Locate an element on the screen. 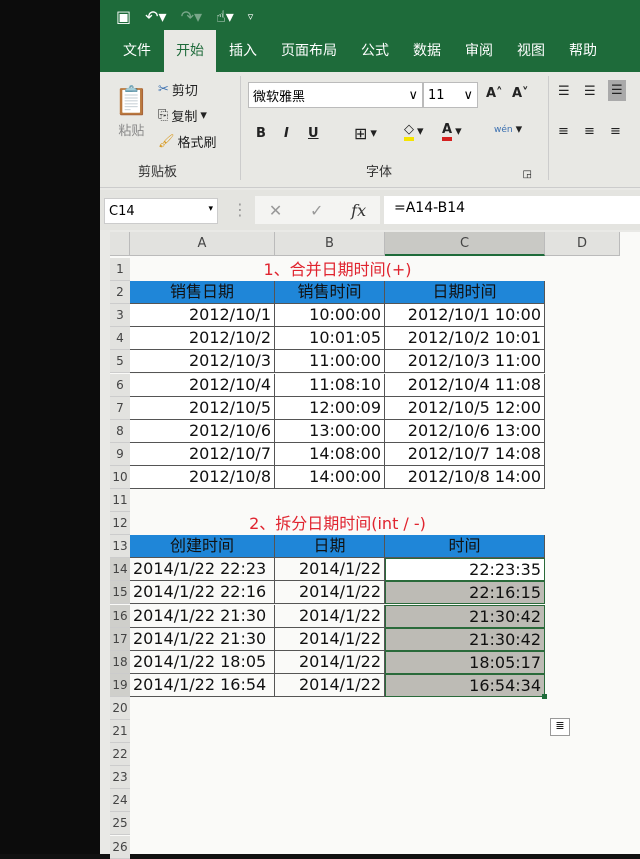 The height and width of the screenshot is (859, 640). data-cell: 2012/10/3 11:00 is located at coordinates (465, 362).